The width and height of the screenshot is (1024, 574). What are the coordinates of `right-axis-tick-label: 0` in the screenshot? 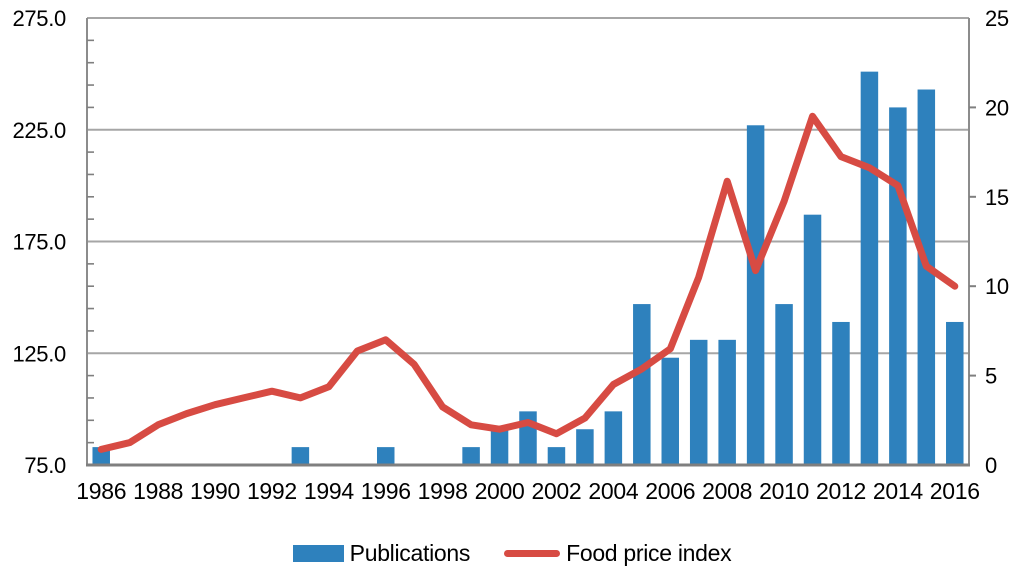 It's located at (991, 465).